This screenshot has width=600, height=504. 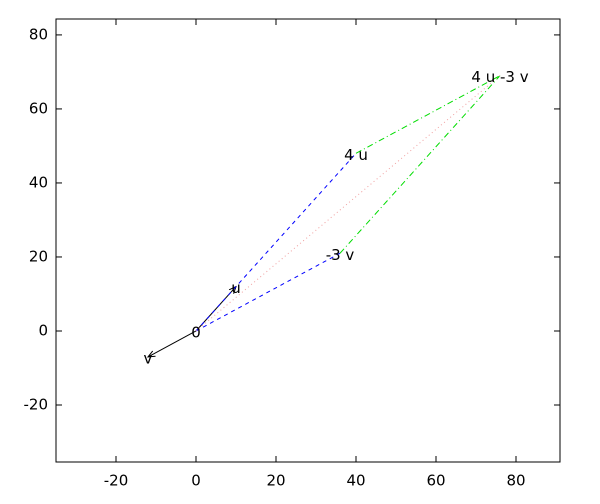 I want to click on y-tick-label: 20, so click(x=38, y=256).